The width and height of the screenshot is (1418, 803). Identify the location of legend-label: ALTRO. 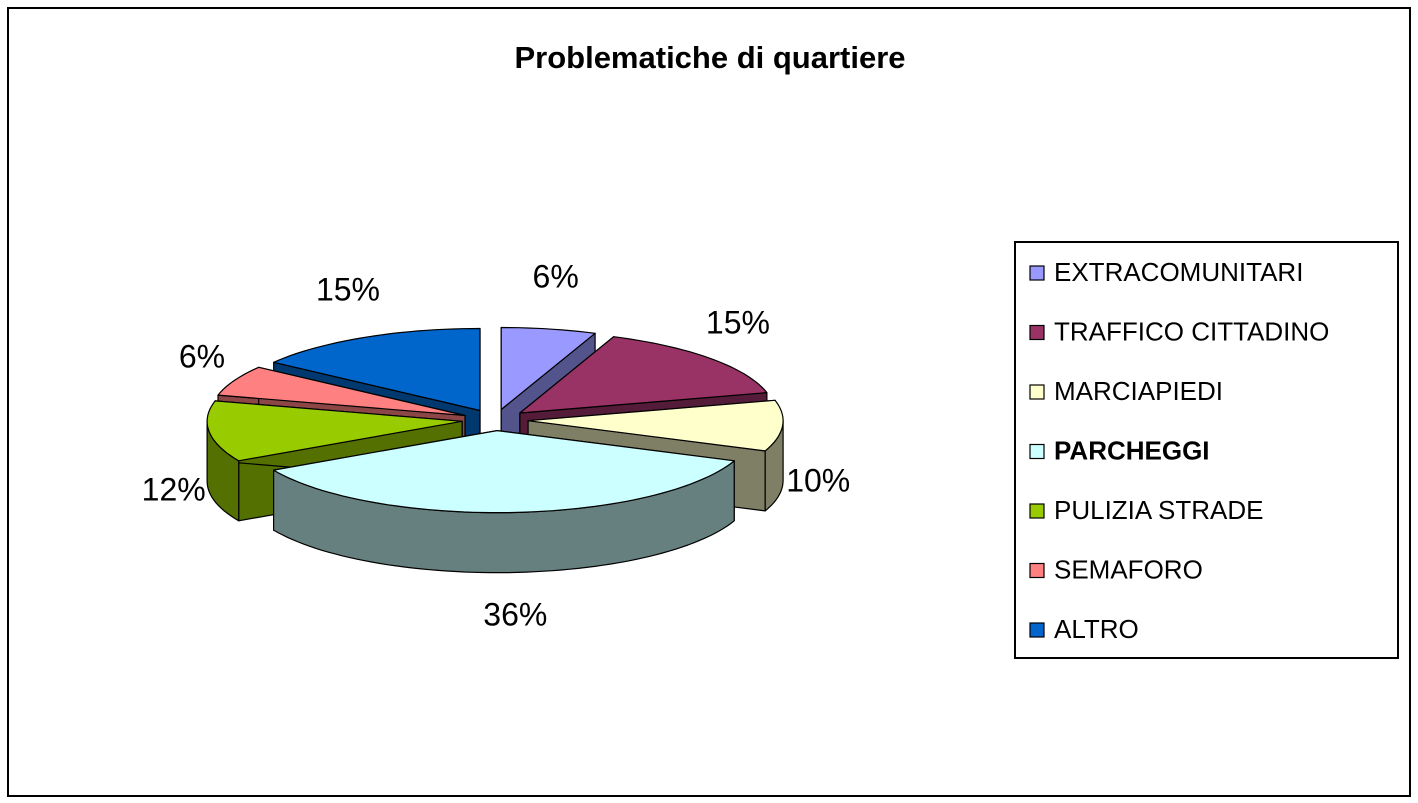
(1096, 629).